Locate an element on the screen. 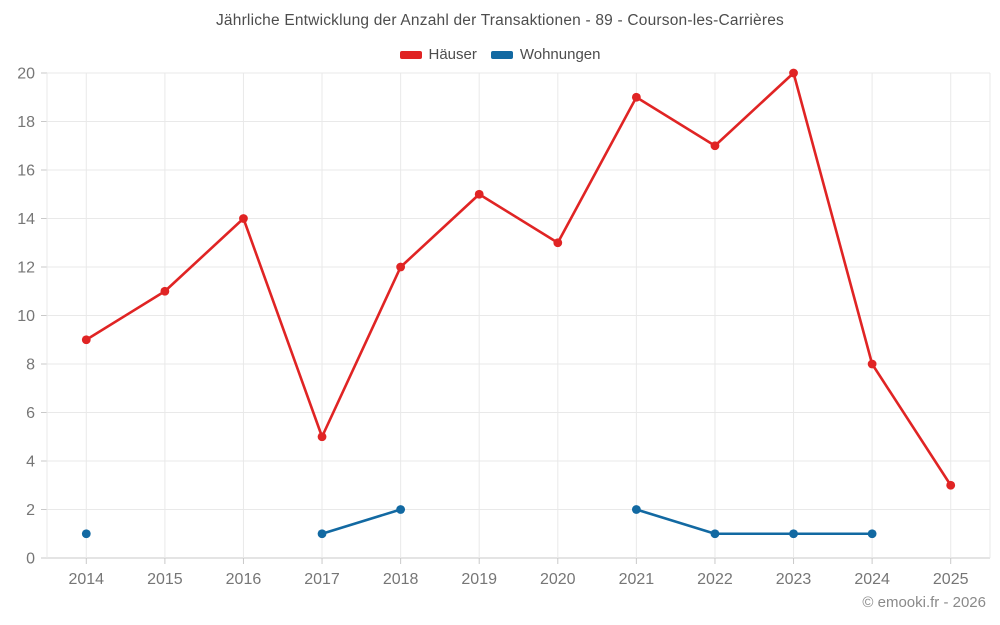 This screenshot has height=625, width=1000. legend-item-haeuser: Häuser is located at coordinates (438, 54).